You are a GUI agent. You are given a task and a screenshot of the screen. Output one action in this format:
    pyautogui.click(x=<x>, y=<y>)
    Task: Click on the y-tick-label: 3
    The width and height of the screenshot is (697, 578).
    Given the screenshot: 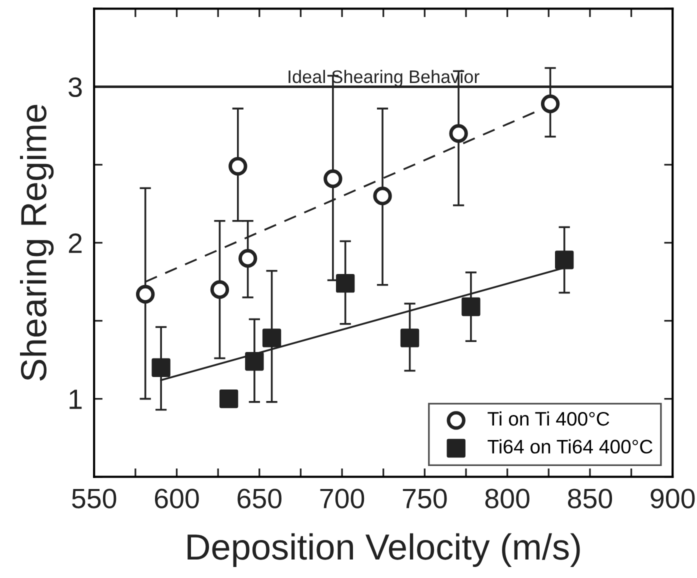 What is the action you would take?
    pyautogui.click(x=75, y=87)
    